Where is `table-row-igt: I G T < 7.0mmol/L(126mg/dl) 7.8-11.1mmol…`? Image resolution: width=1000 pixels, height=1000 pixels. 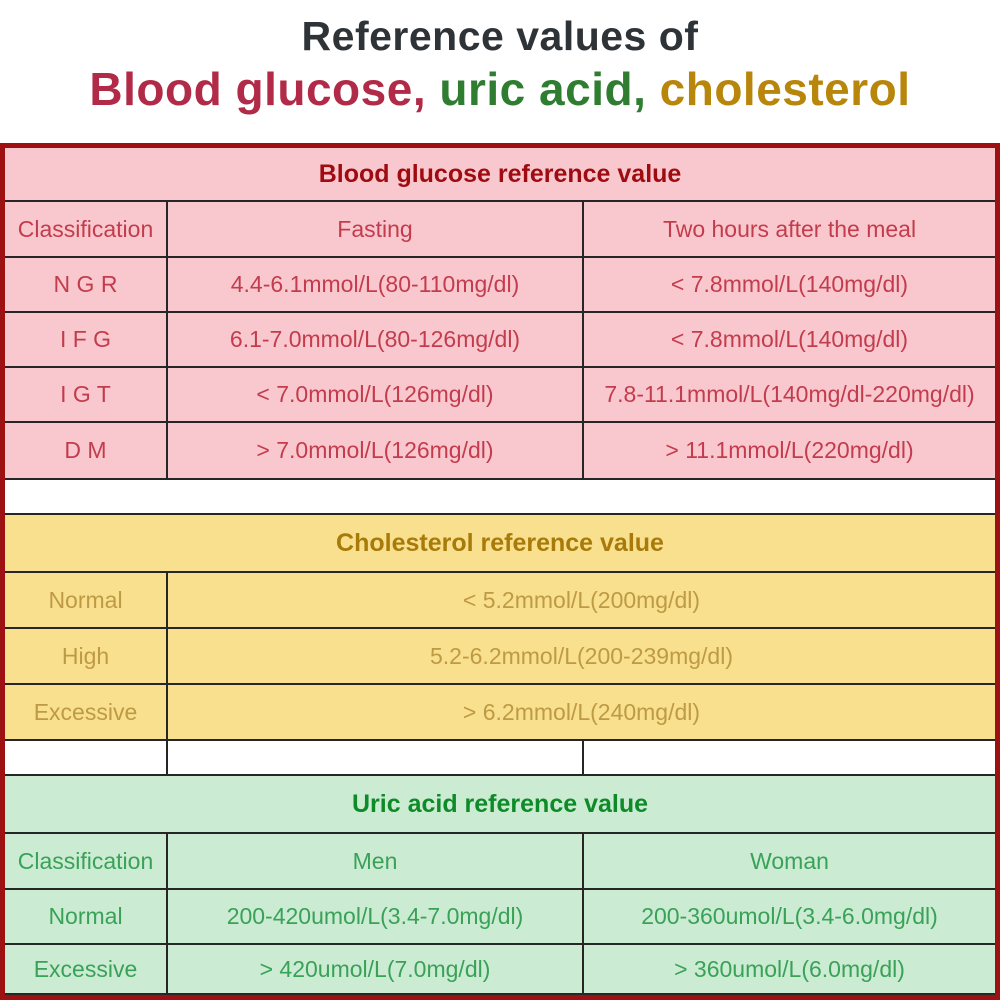
table-row-igt: I G T < 7.0mmol/L(126mg/dl) 7.8-11.1mmol… is located at coordinates (500, 395).